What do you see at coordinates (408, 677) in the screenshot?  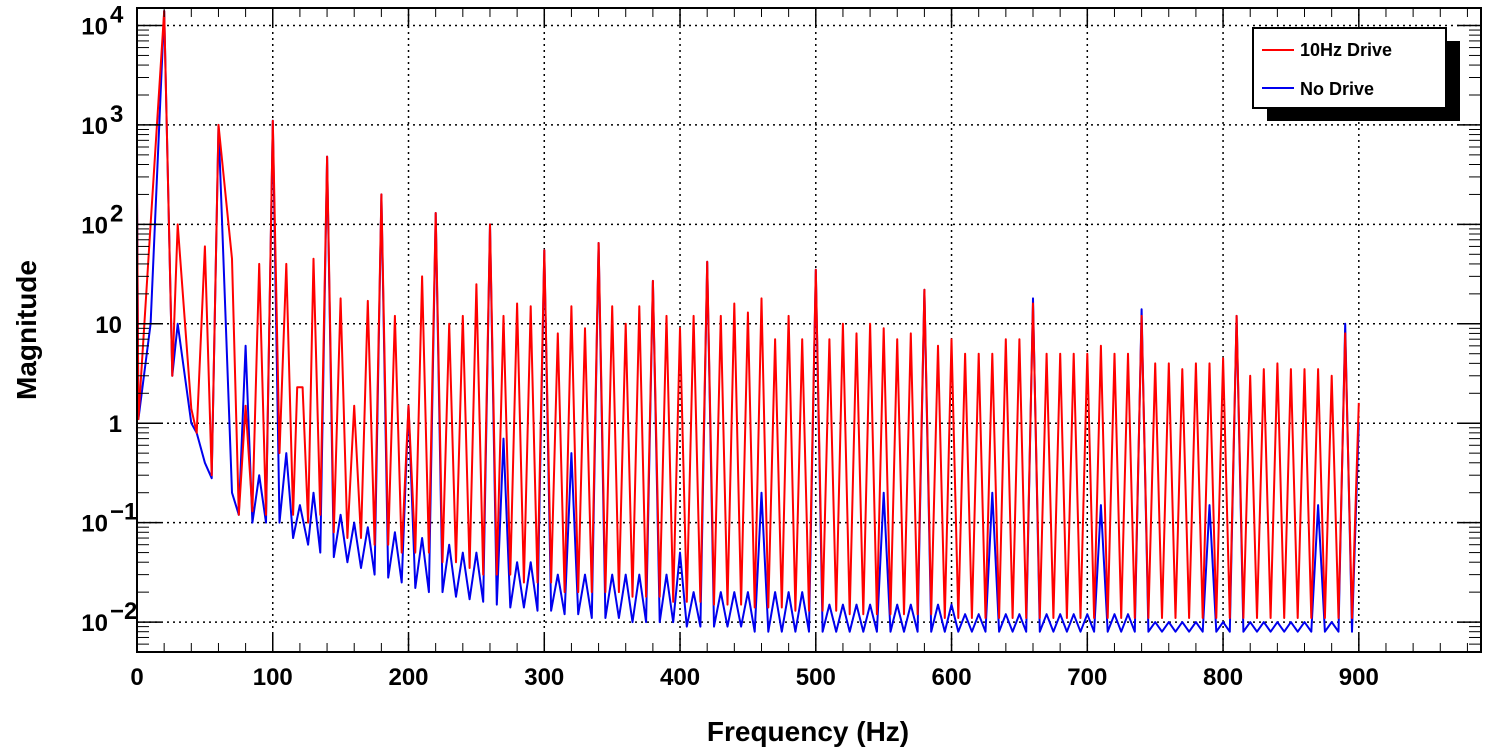 I see `x-tick-label: 200` at bounding box center [408, 677].